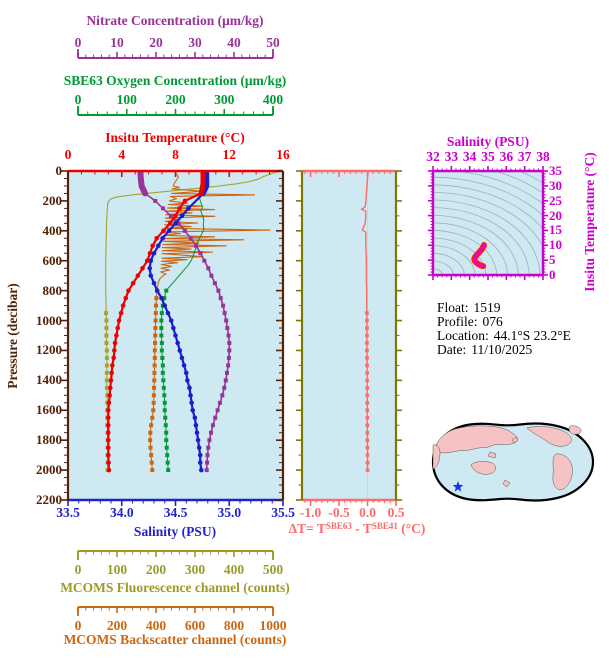  Describe the element at coordinates (175, 639) in the screenshot. I see `backscatter-axis-title: MCOMS Backscatter channel (counts)` at that location.